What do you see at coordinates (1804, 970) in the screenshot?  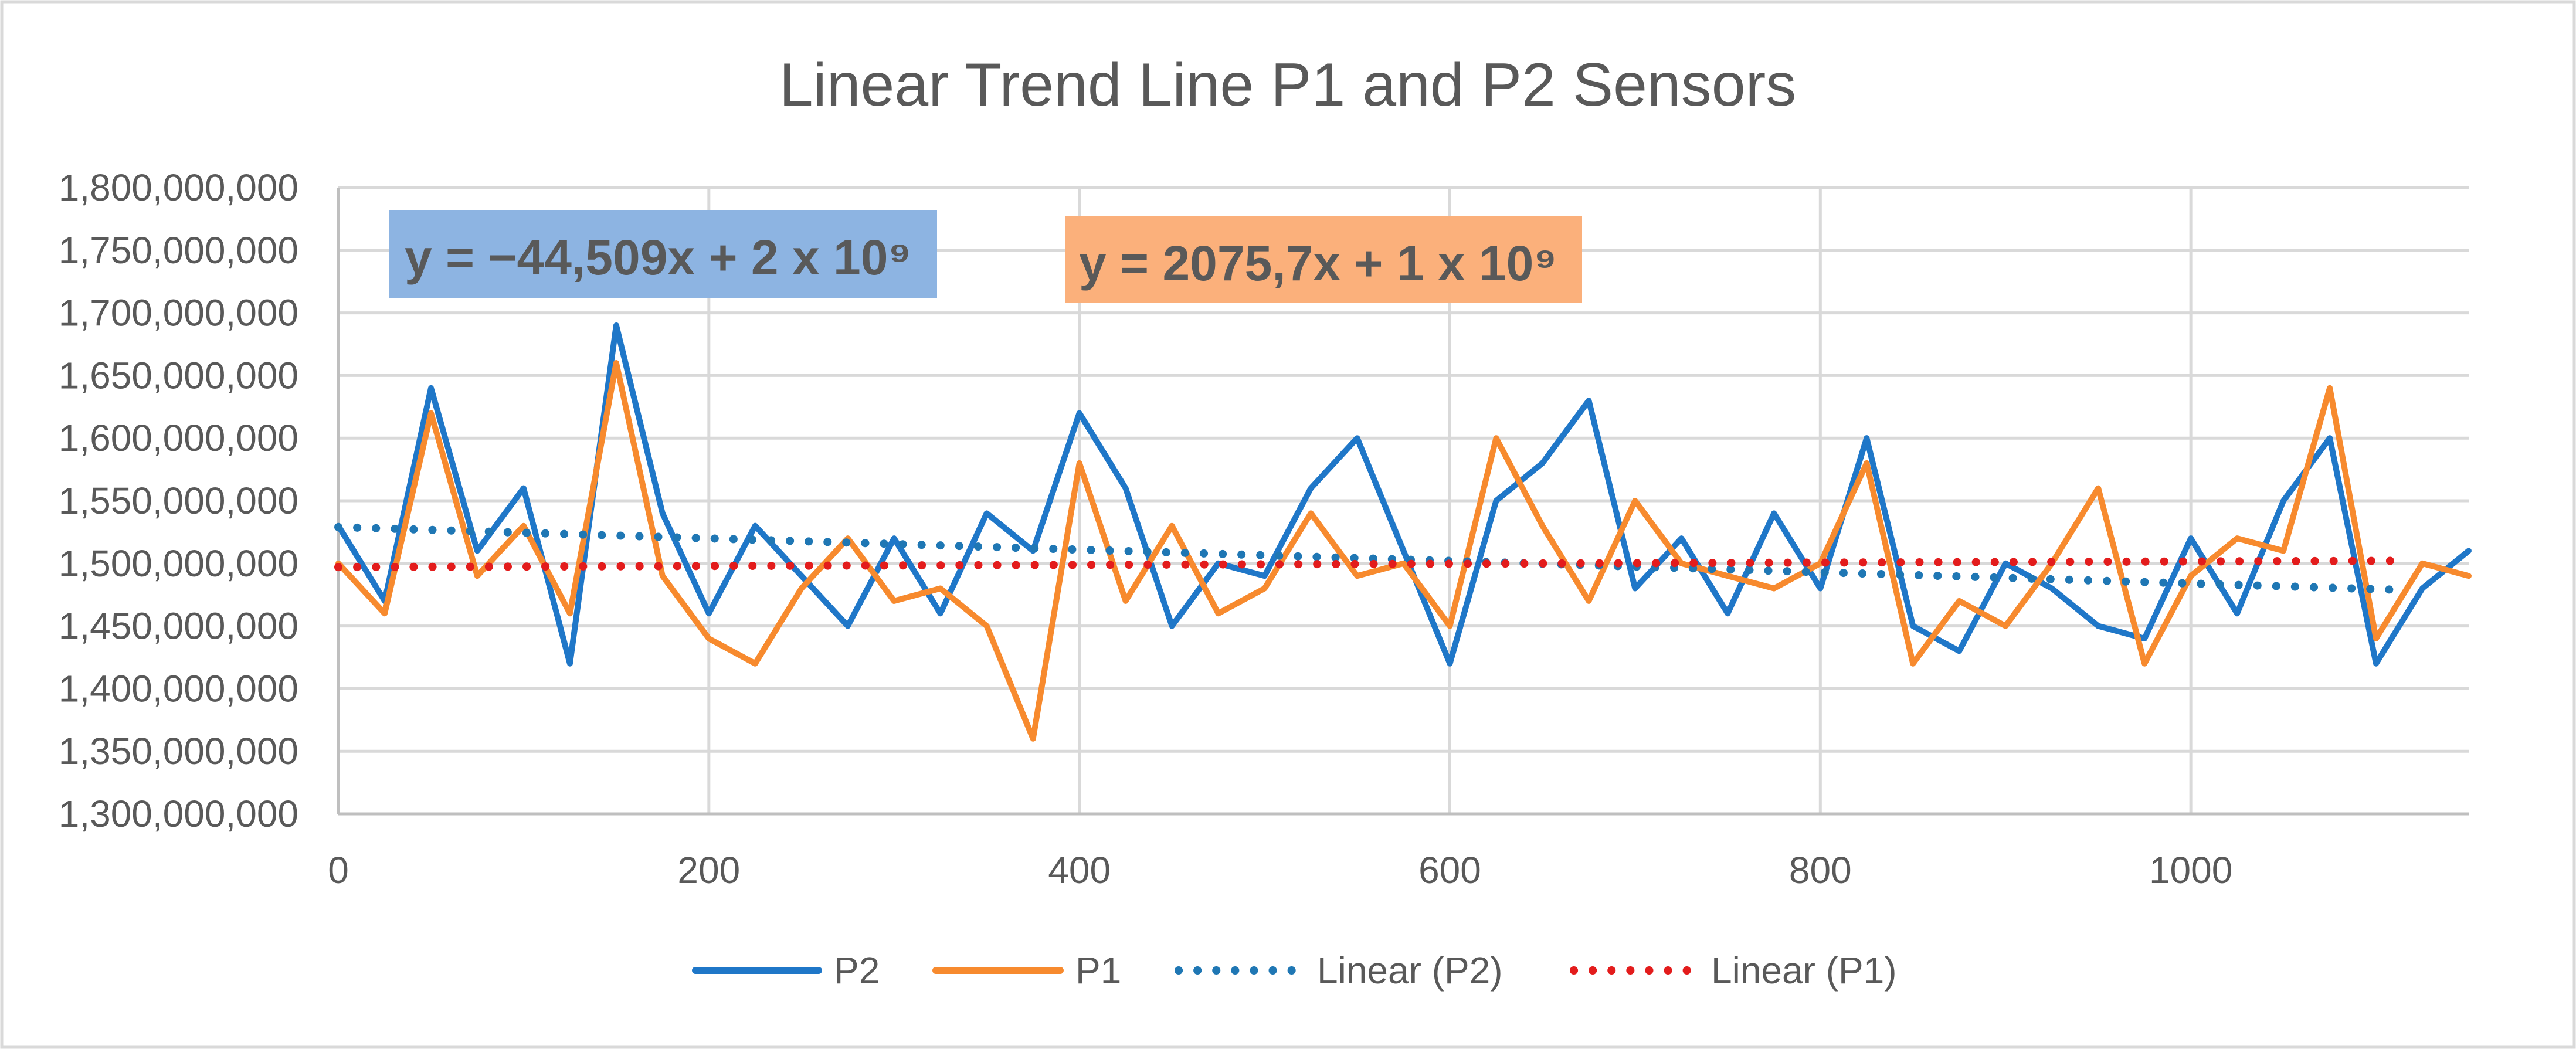 I see `legend-label: Linear (P1)` at bounding box center [1804, 970].